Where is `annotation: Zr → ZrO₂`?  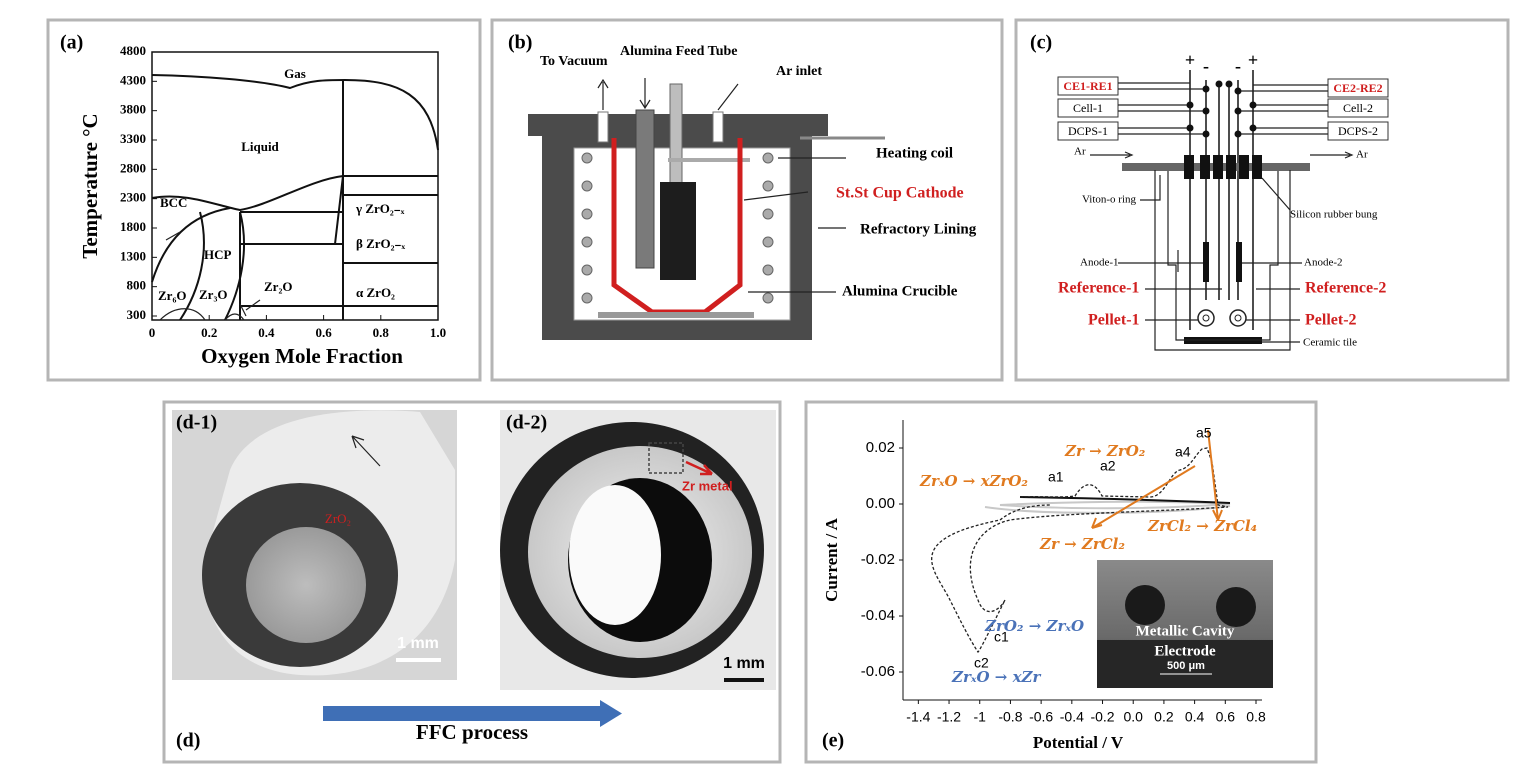 annotation: Zr → ZrO₂ is located at coordinates (1105, 451).